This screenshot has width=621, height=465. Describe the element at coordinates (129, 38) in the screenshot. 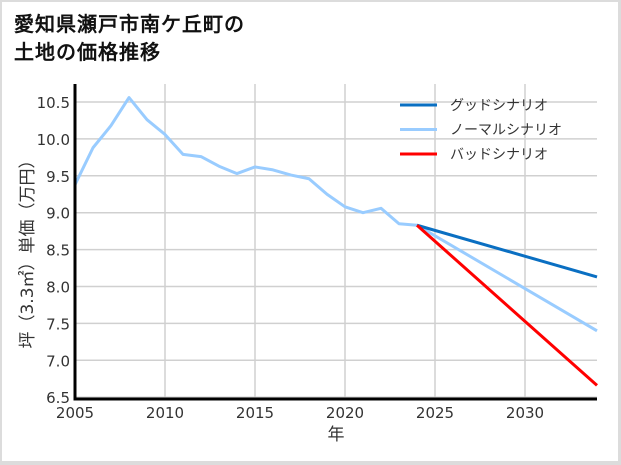

I see `chart-title: 愛知県瀬戸市南ケ丘町の 土地の価格推移` at that location.